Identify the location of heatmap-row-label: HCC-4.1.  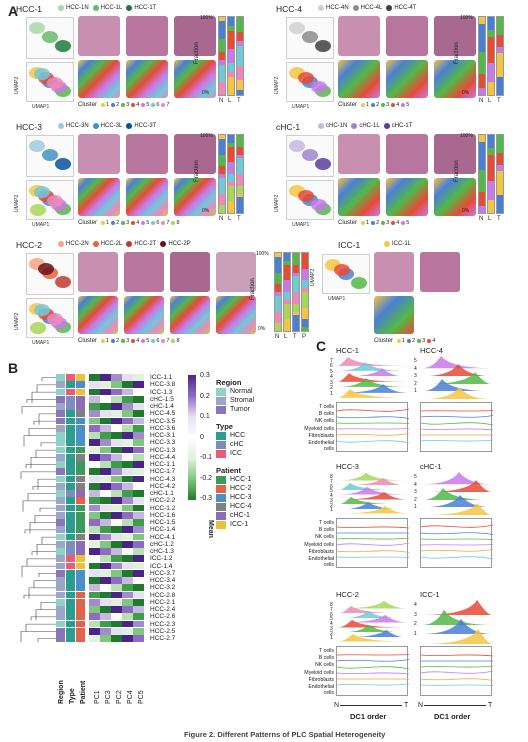
(163, 537).